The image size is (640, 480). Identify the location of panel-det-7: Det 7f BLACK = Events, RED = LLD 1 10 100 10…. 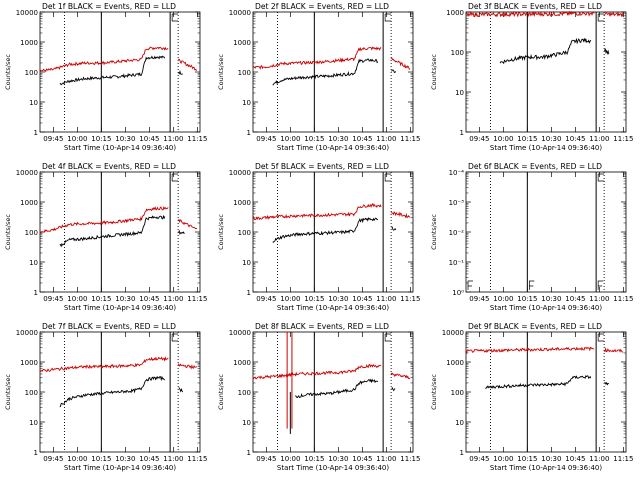
(105, 397).